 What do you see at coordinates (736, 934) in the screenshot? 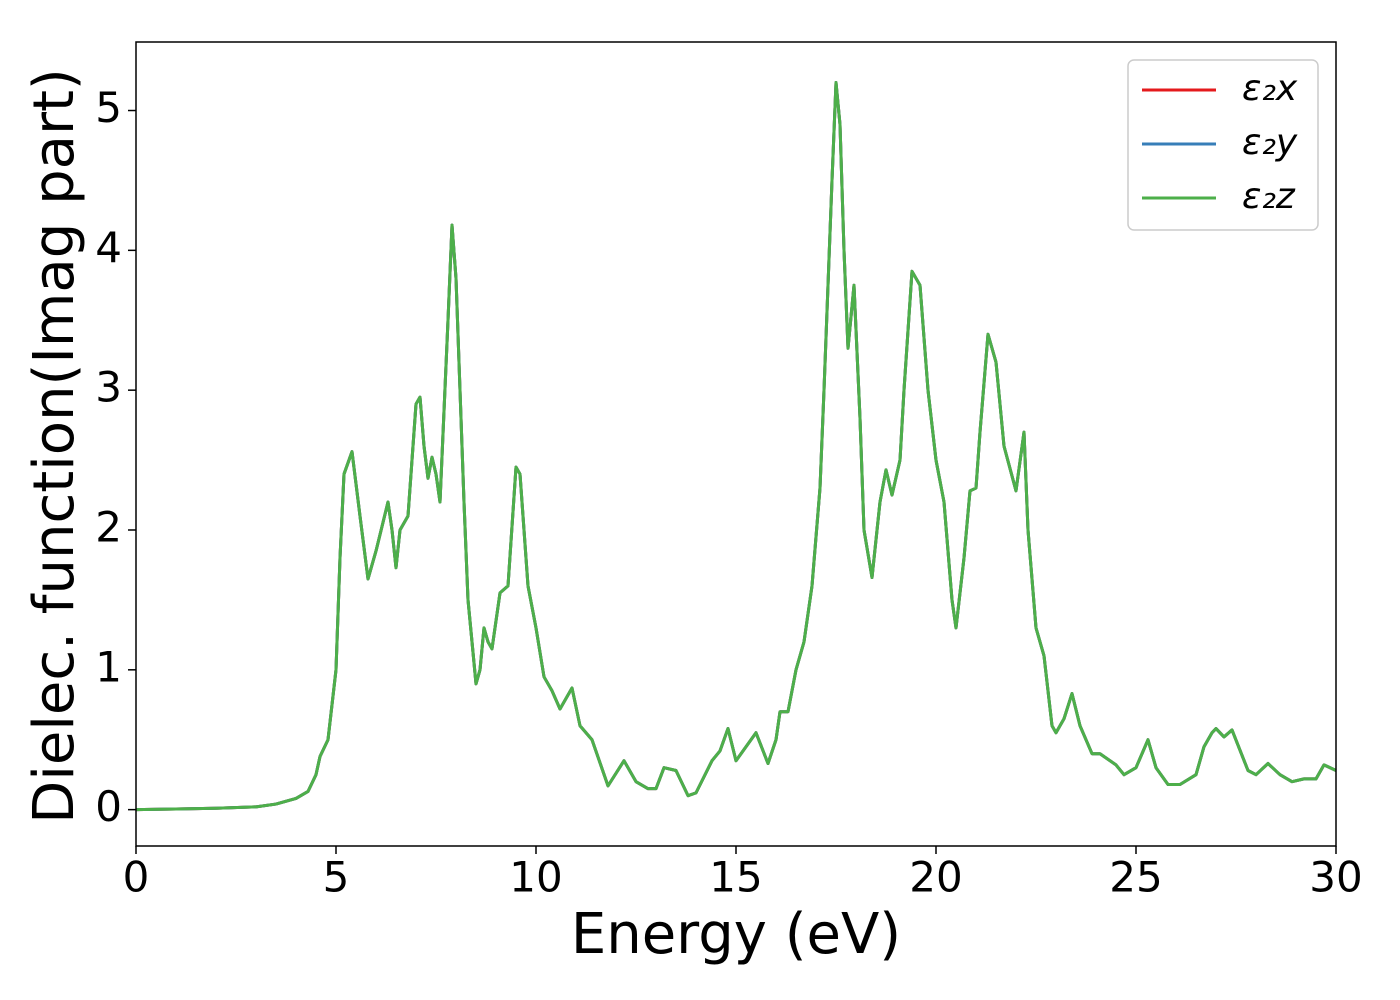
I see `x-axis-label: Energy (eV)` at bounding box center [736, 934].